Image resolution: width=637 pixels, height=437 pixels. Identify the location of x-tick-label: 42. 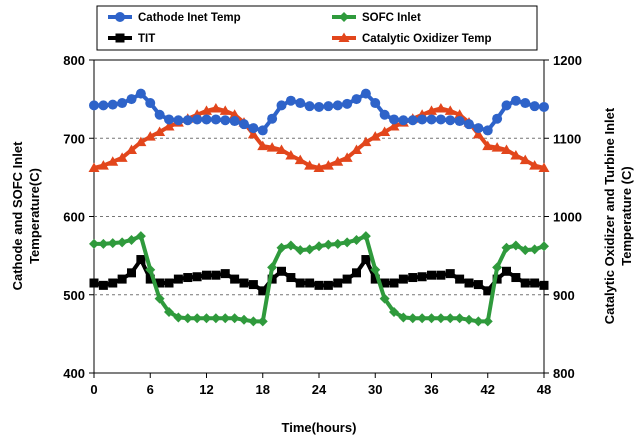
(488, 389).